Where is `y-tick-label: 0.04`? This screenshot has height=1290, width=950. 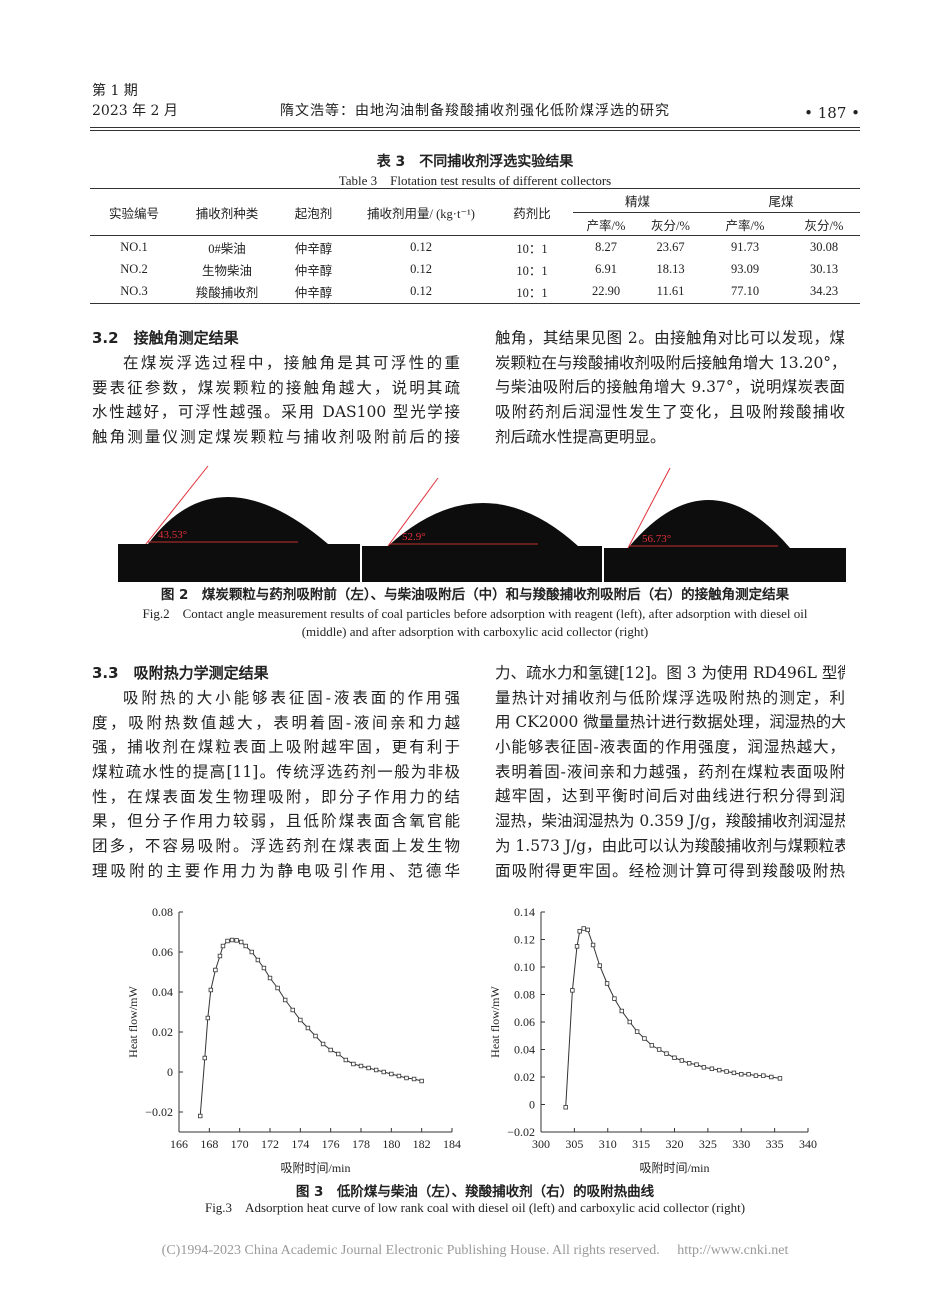
y-tick-label: 0.04 is located at coordinates (524, 1050).